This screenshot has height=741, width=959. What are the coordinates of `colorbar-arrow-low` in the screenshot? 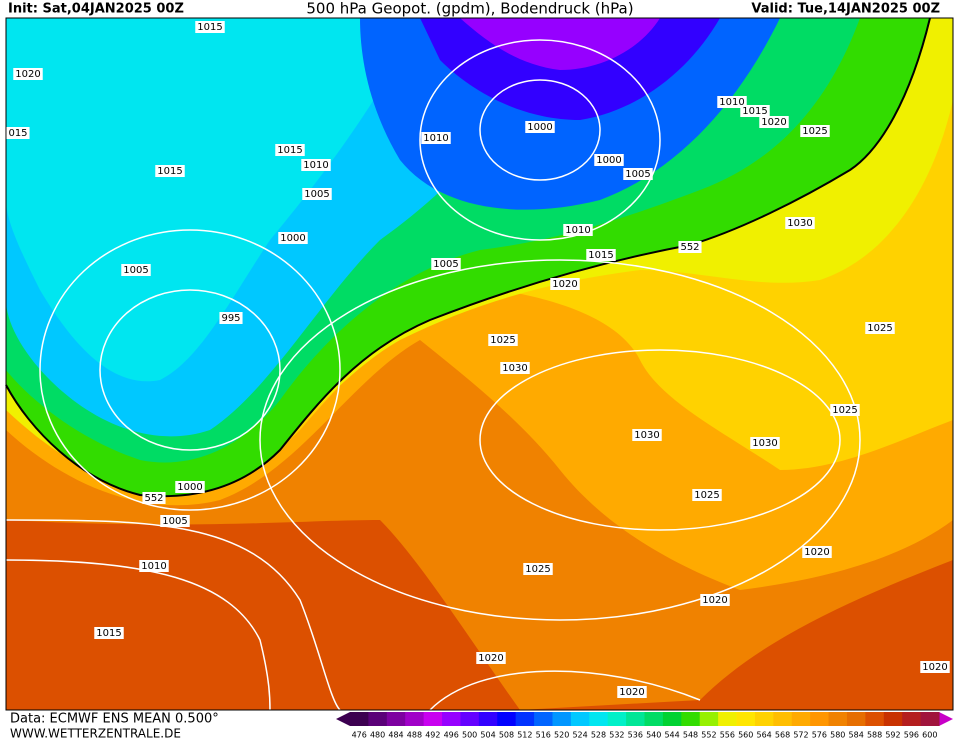 It's located at (343, 719).